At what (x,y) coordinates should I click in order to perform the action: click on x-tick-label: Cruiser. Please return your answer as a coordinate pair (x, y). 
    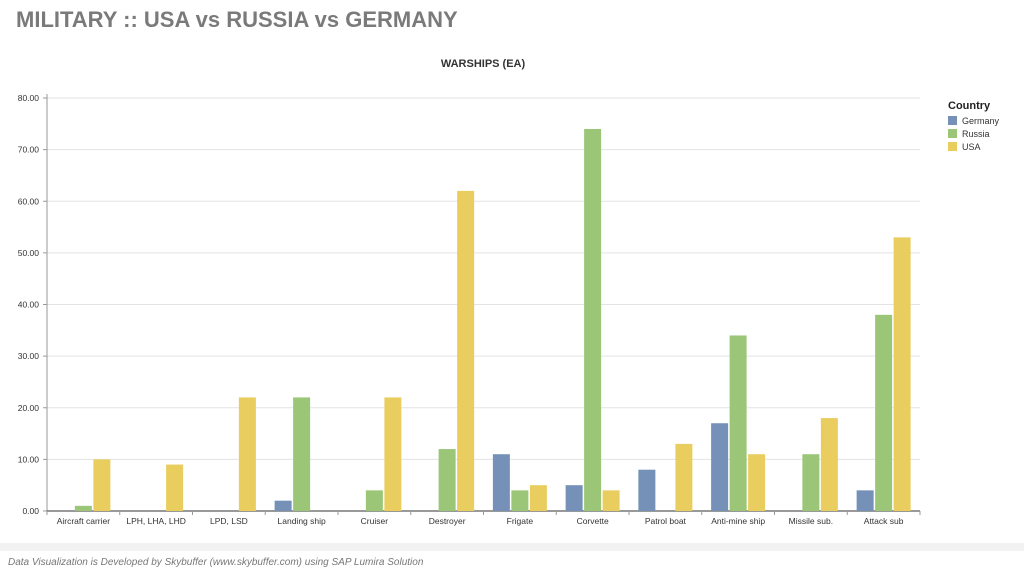
    Looking at the image, I should click on (375, 521).